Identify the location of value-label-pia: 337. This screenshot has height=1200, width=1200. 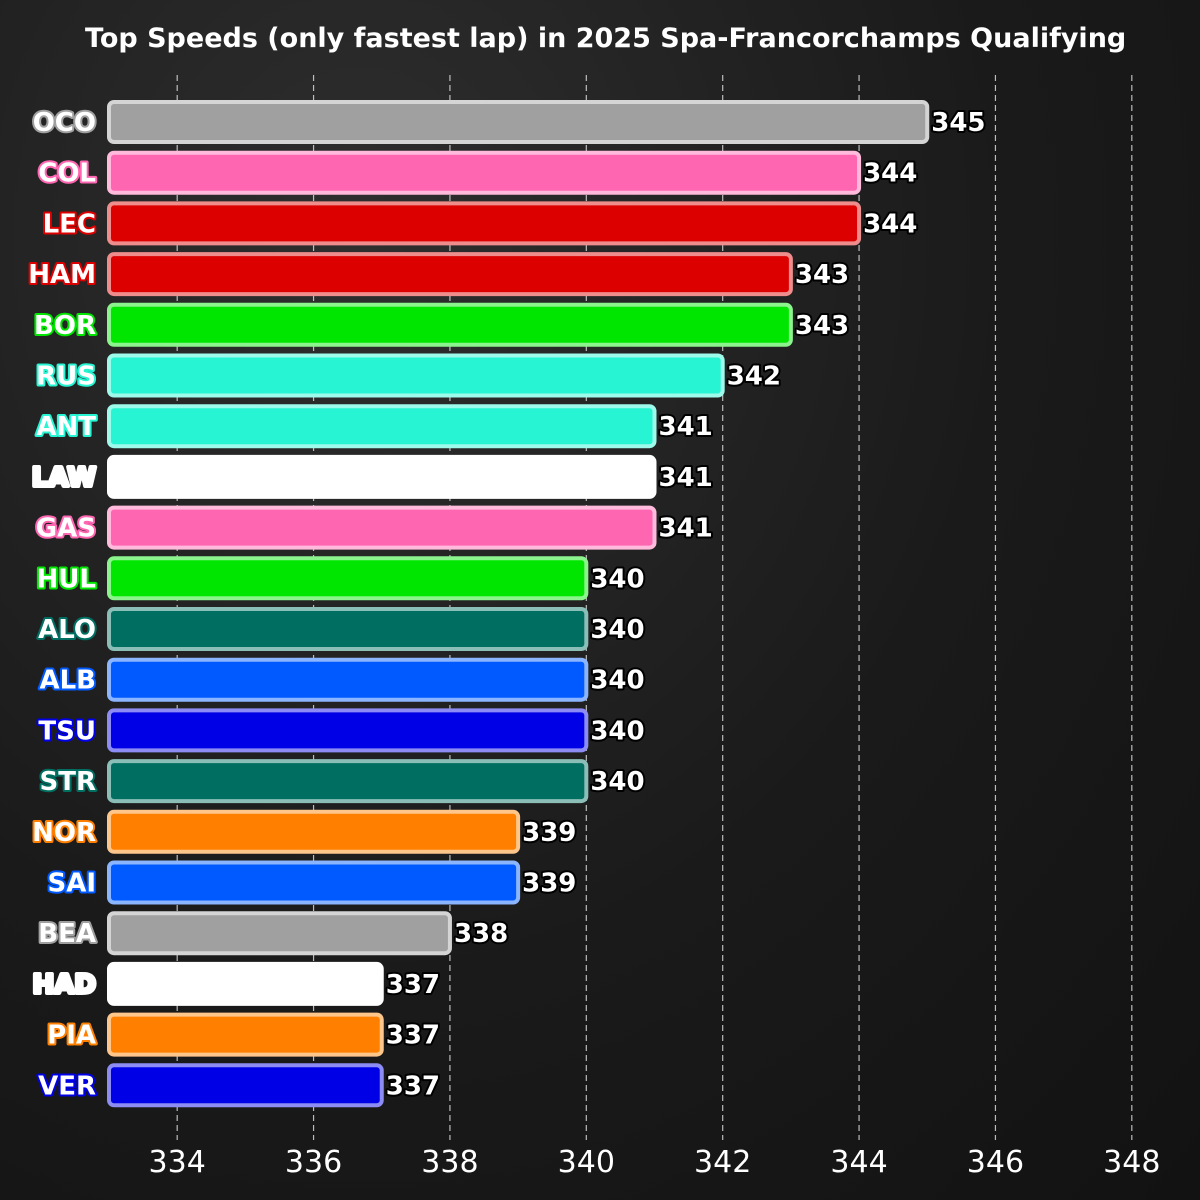
(413, 1036).